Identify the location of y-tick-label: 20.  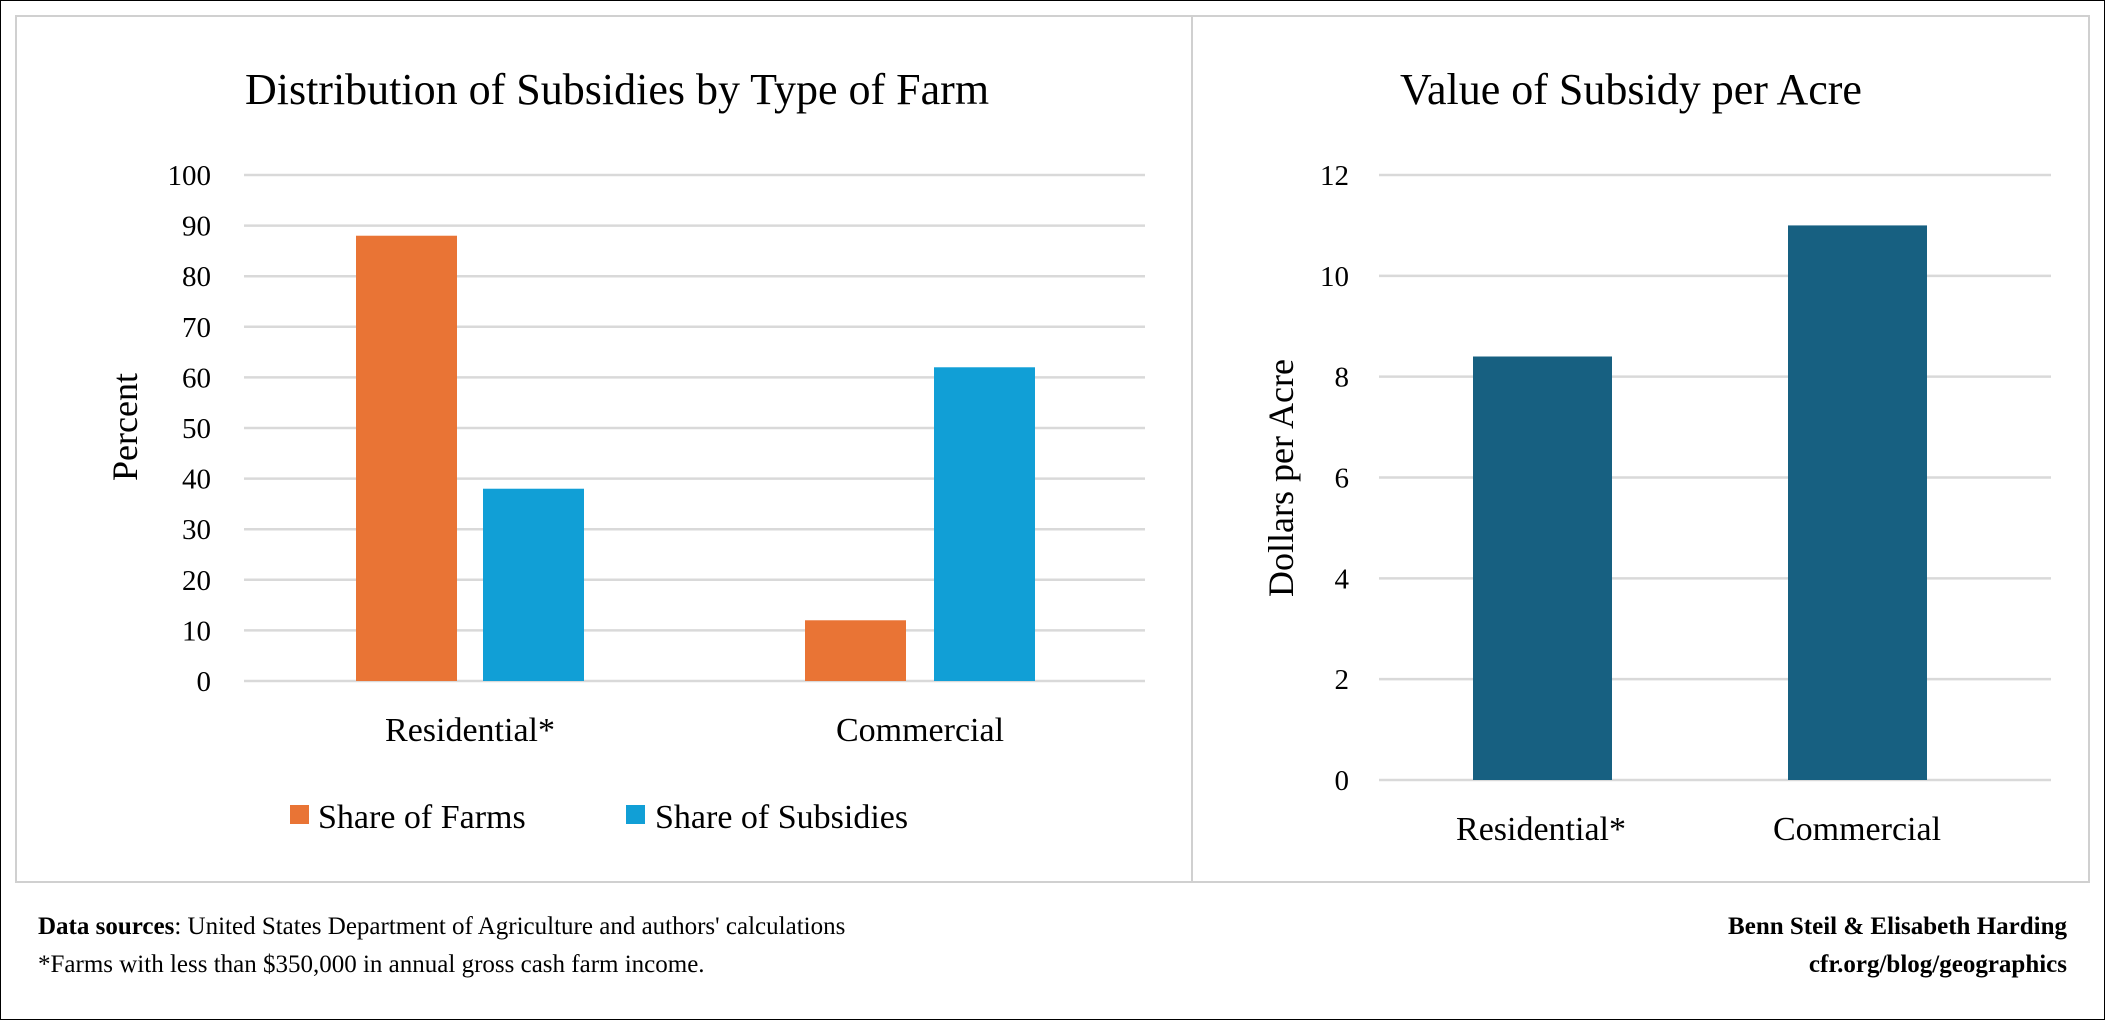
(196, 581).